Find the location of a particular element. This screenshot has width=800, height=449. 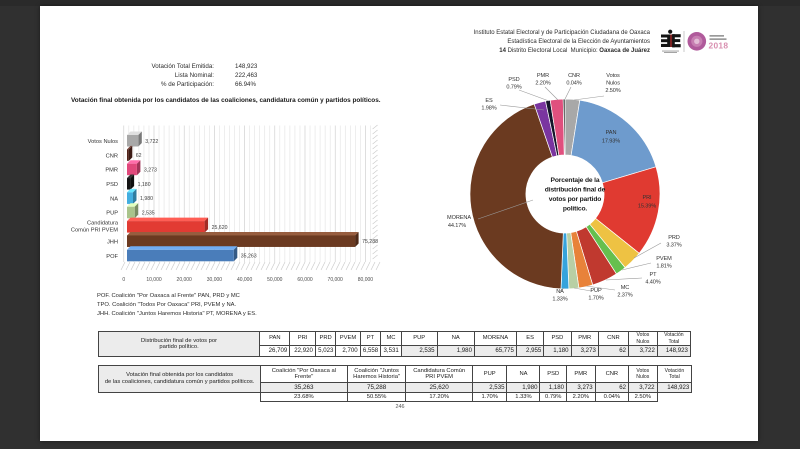

svg-text: Porcentaje de la is located at coordinates (575, 180).